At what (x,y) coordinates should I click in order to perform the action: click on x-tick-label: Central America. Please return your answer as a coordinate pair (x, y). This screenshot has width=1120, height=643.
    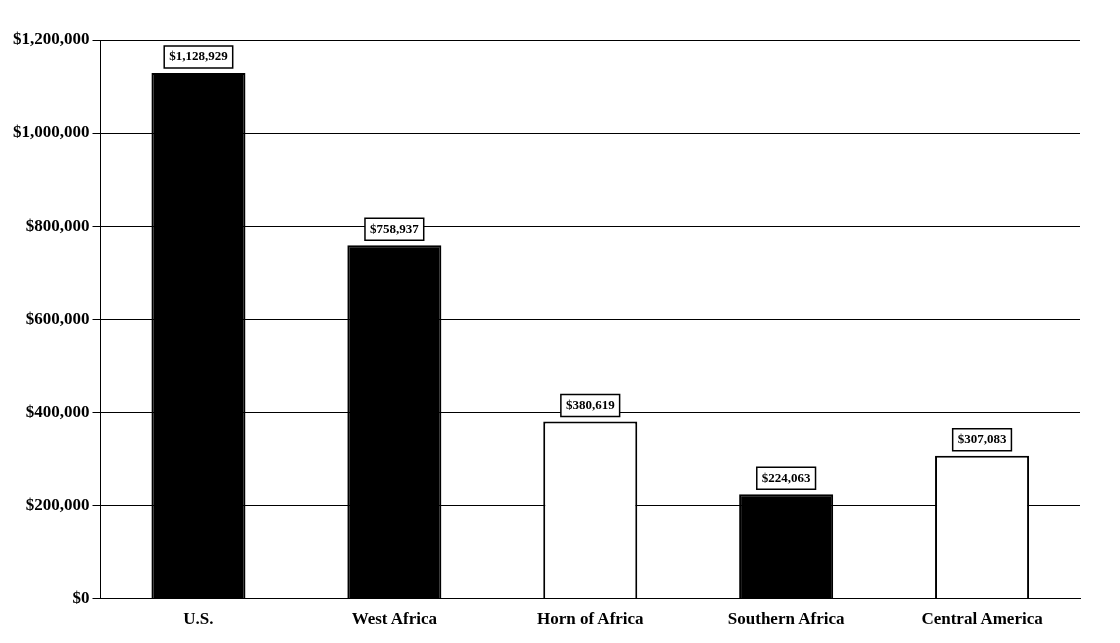
    Looking at the image, I should click on (982, 619).